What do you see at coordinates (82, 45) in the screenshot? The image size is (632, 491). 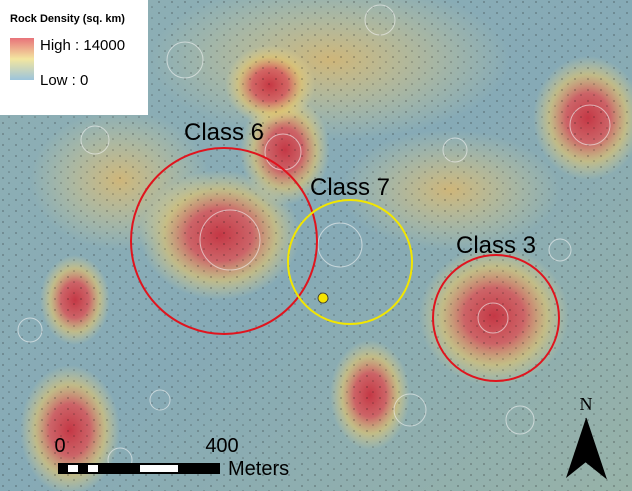 I see `legend-high: High : 14000` at bounding box center [82, 45].